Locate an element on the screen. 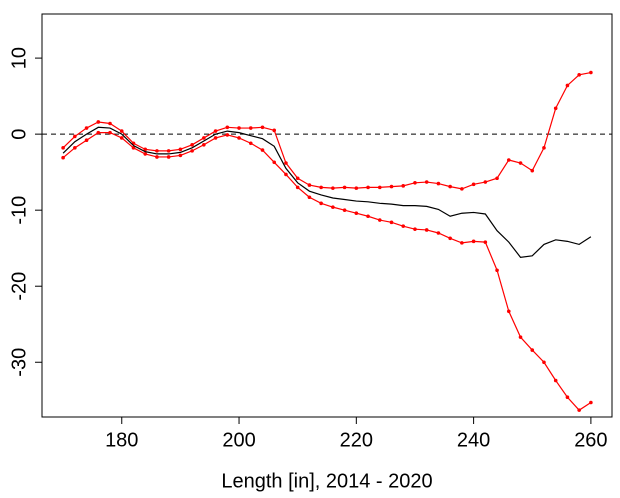 Image resolution: width=620 pixels, height=498 pixels. y-tick-label: -30 is located at coordinates (19, 362).